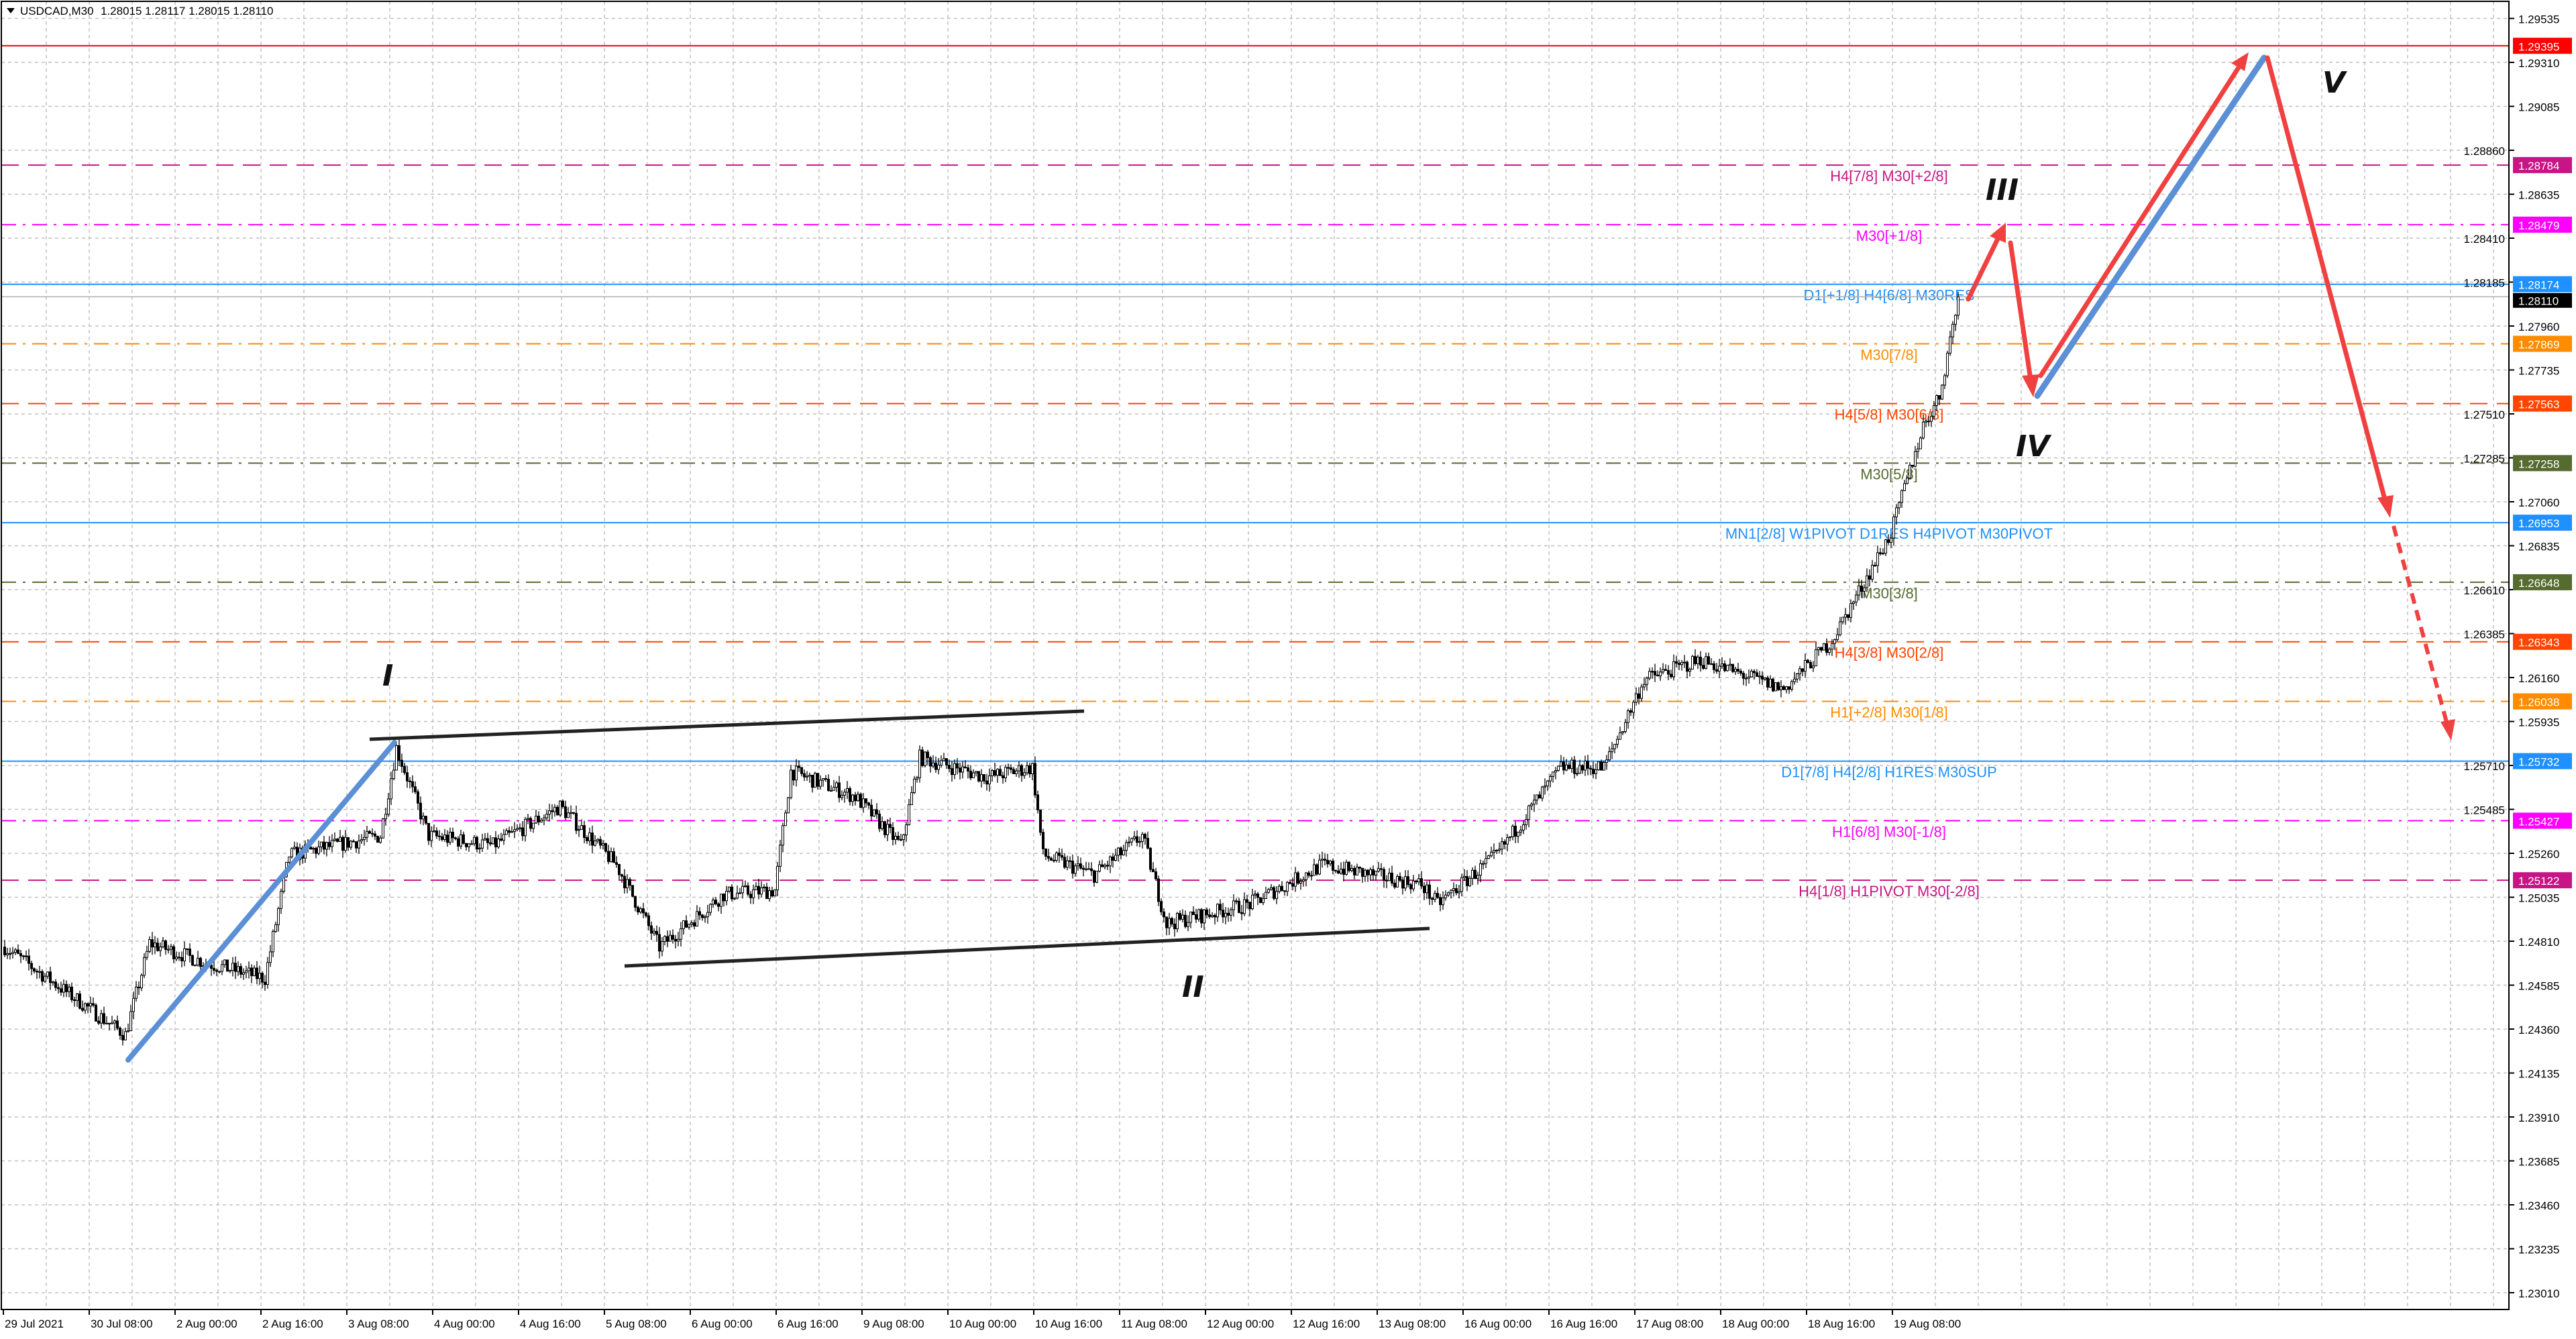 This screenshot has width=2576, height=1339. I want to click on trendline-wave-5-blue, so click(2150, 226).